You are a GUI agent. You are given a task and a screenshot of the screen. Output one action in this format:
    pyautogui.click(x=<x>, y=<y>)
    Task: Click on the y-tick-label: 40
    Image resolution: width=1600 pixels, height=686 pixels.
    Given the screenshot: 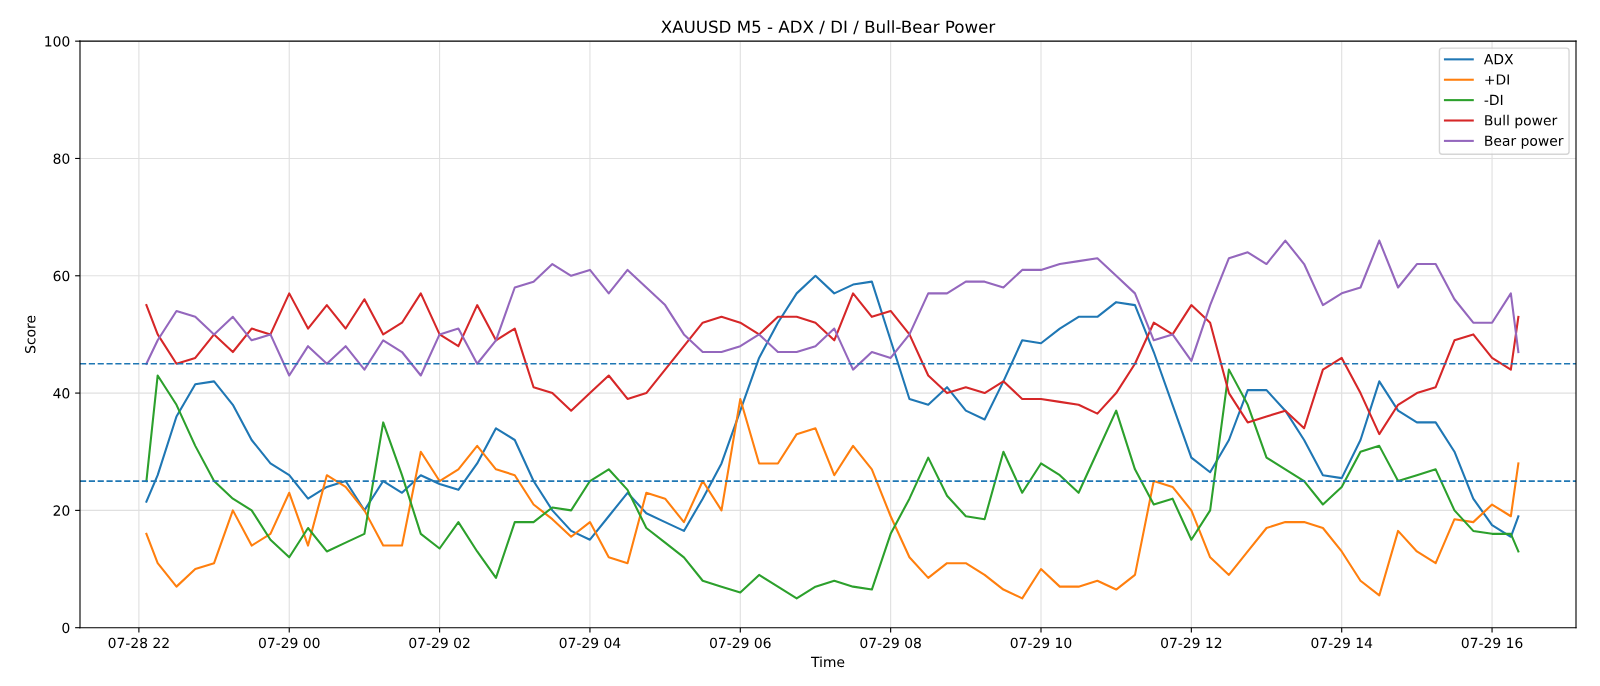 What is the action you would take?
    pyautogui.click(x=61, y=393)
    